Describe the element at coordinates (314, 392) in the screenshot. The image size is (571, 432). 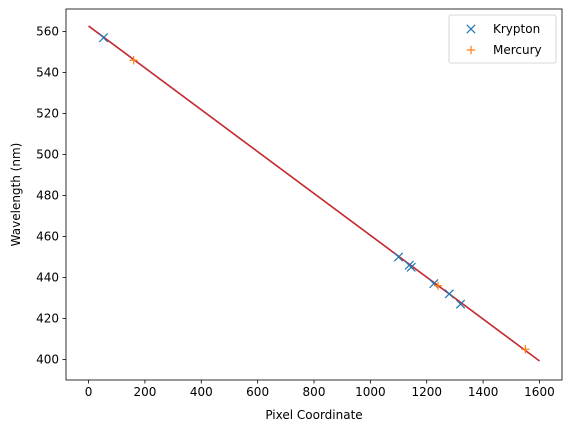
I see `x-tick-label: 800` at that location.